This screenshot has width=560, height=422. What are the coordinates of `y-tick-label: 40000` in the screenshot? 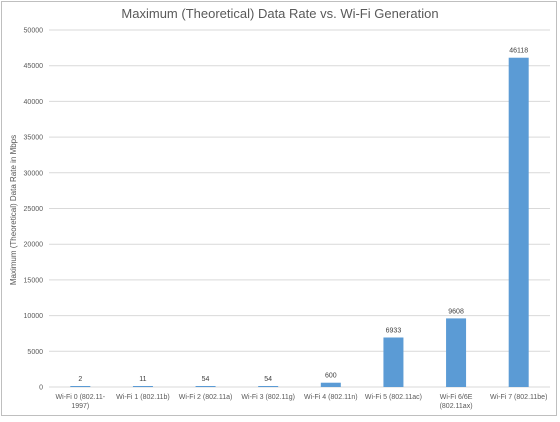 It's located at (34, 102).